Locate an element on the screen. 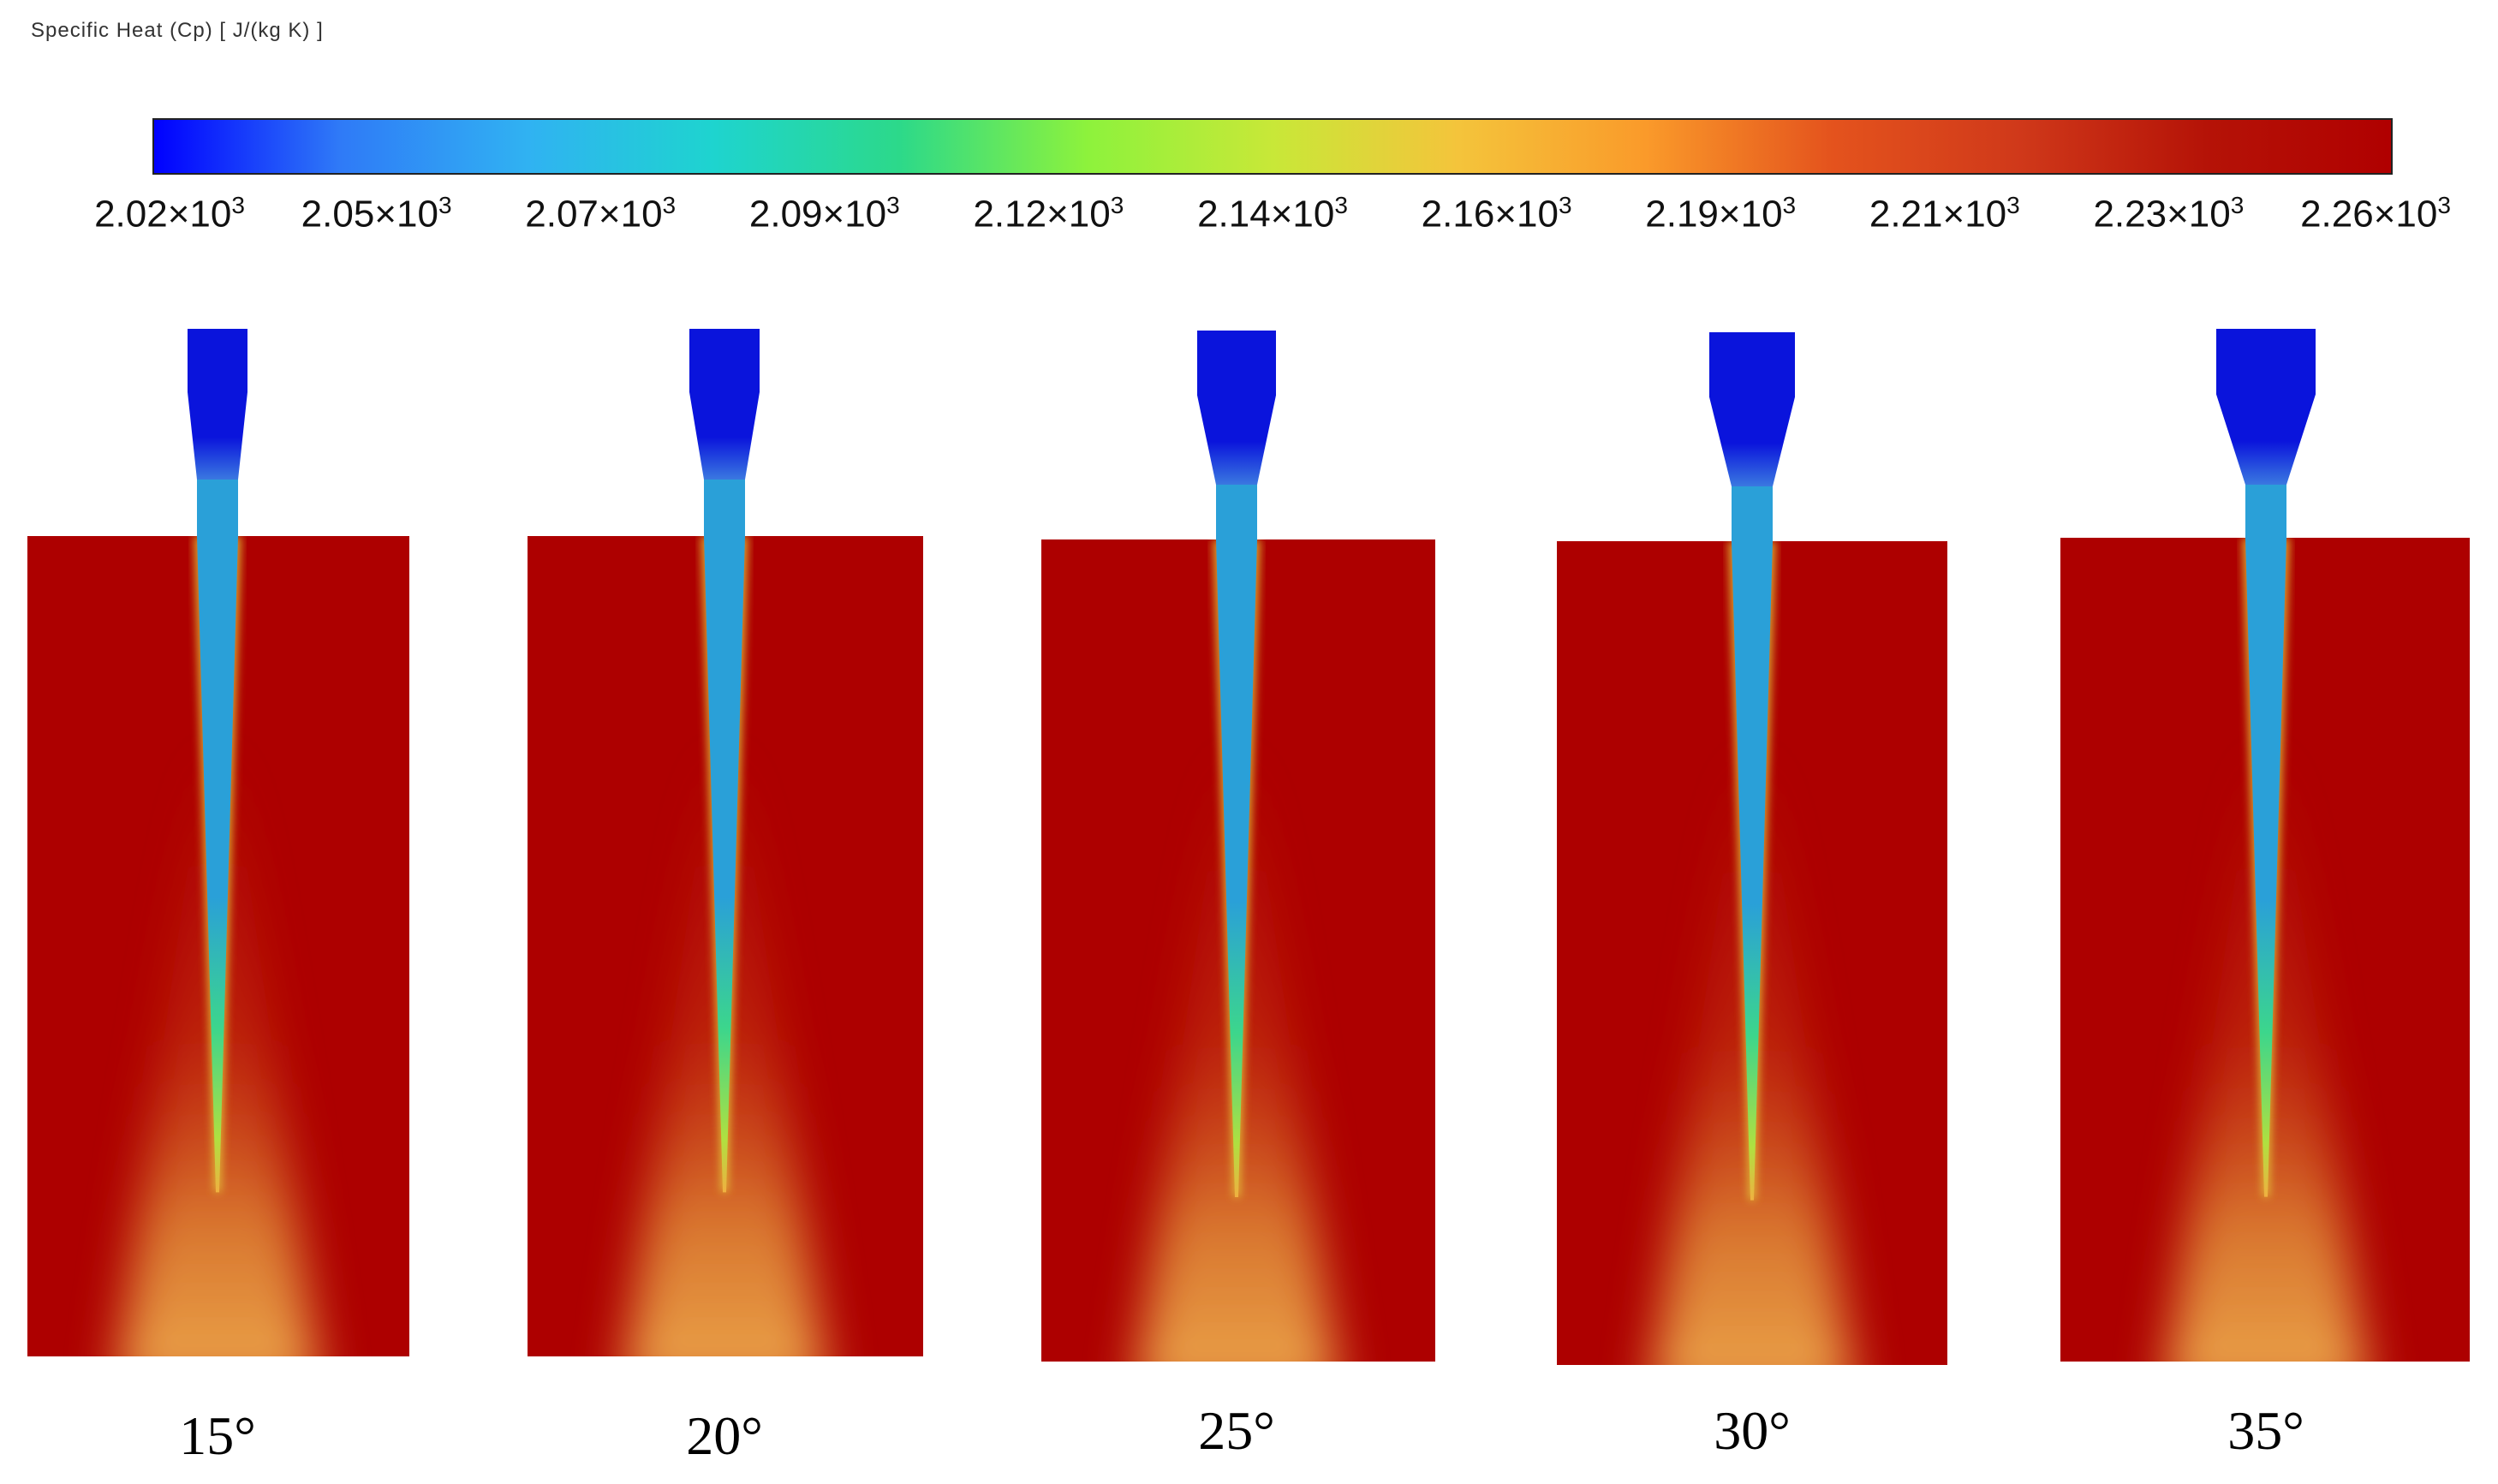 Image resolution: width=2498 pixels, height=1484 pixels. color-scale-tick-label: 2.16×103 is located at coordinates (1496, 214).